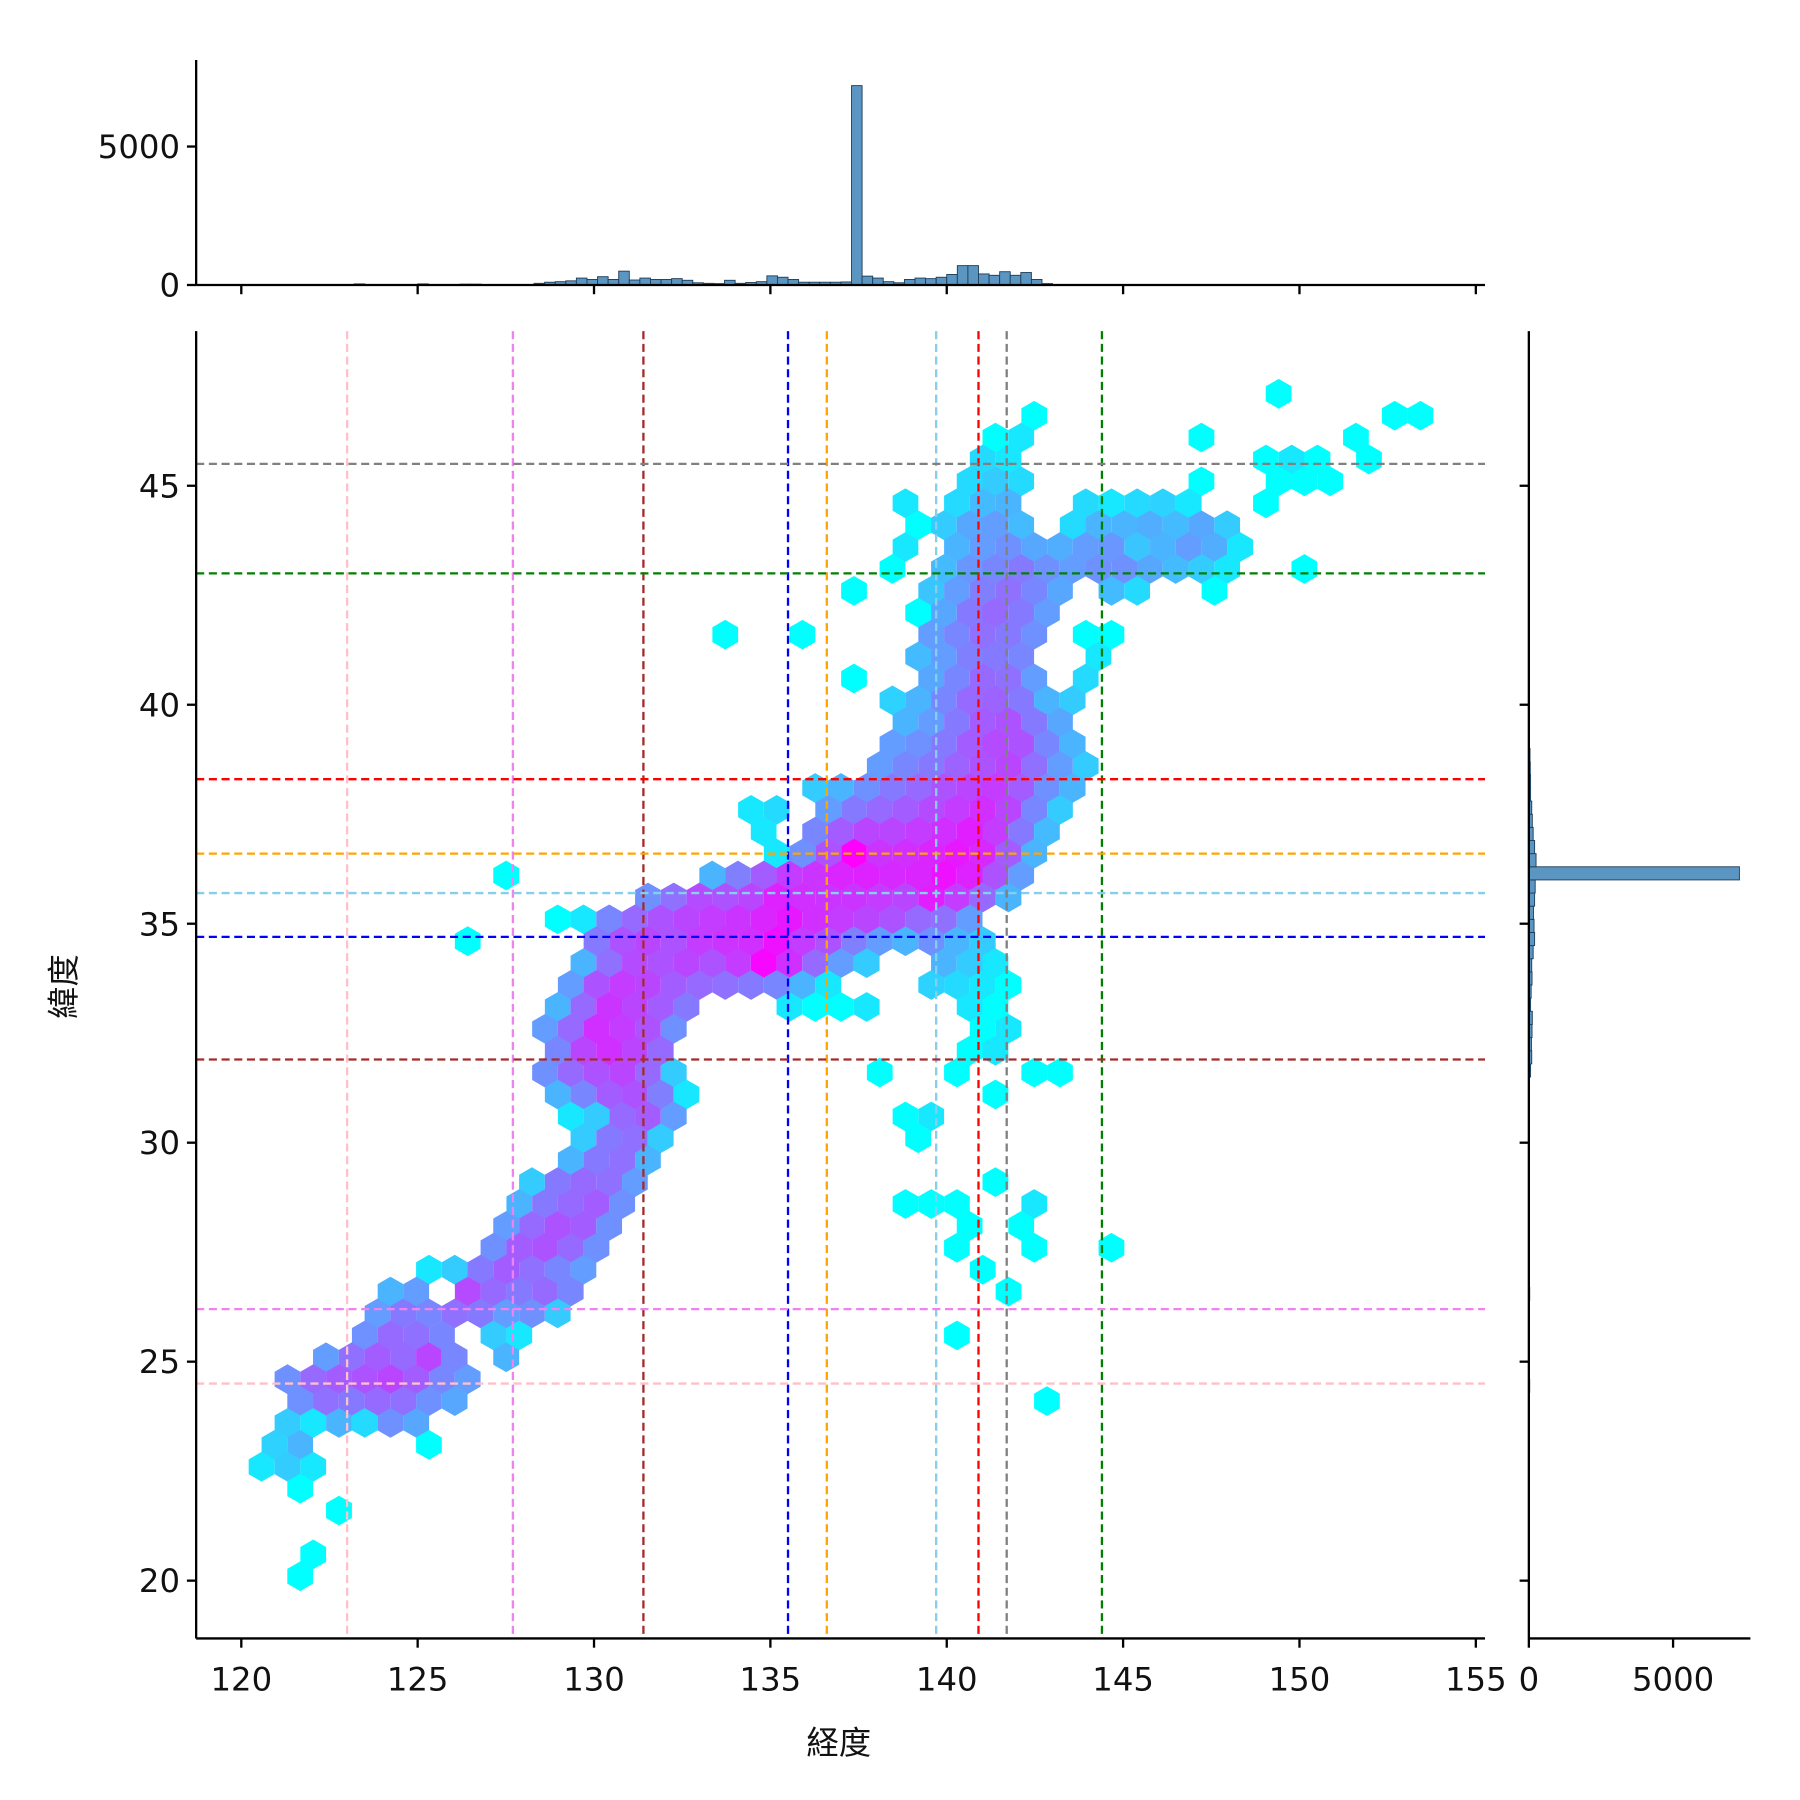 The height and width of the screenshot is (1800, 1800). What do you see at coordinates (159, 486) in the screenshot?
I see `y-tick-label: 45` at bounding box center [159, 486].